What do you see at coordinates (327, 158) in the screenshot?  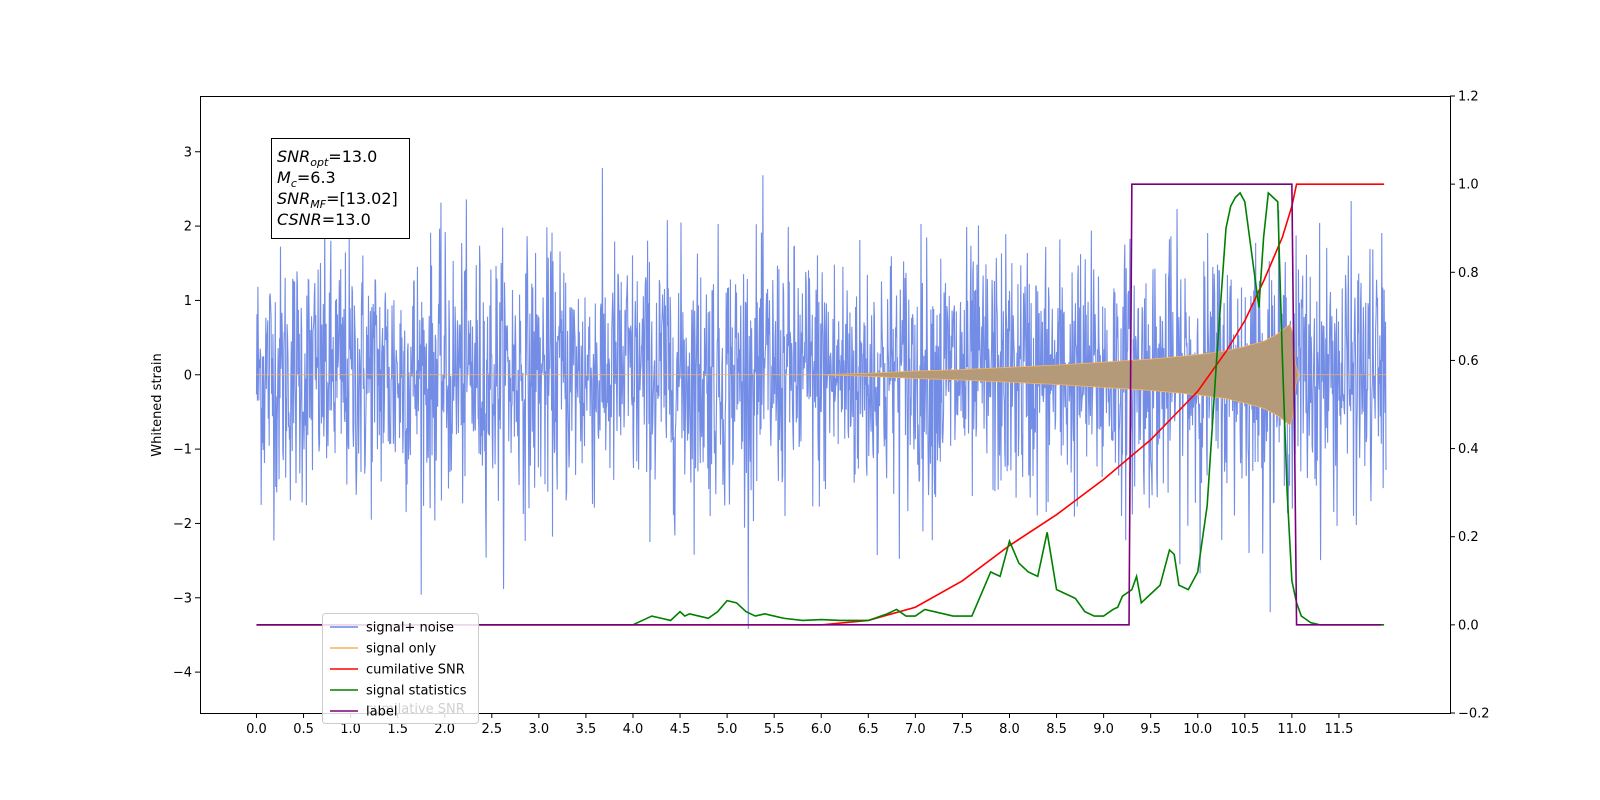 I see `stats-line: SNRopt=13.0` at bounding box center [327, 158].